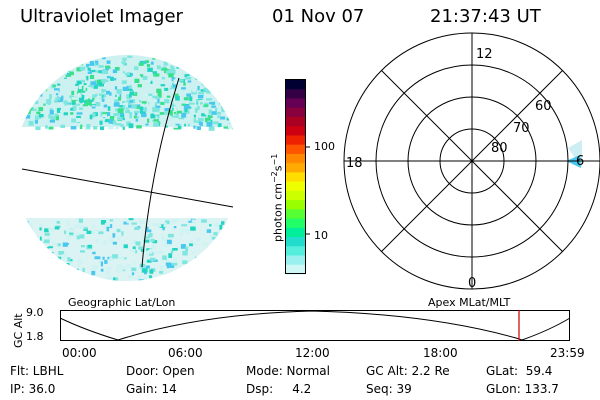 The height and width of the screenshot is (400, 600). Describe the element at coordinates (472, 283) in the screenshot. I see `mlt-label-0: 0` at that location.